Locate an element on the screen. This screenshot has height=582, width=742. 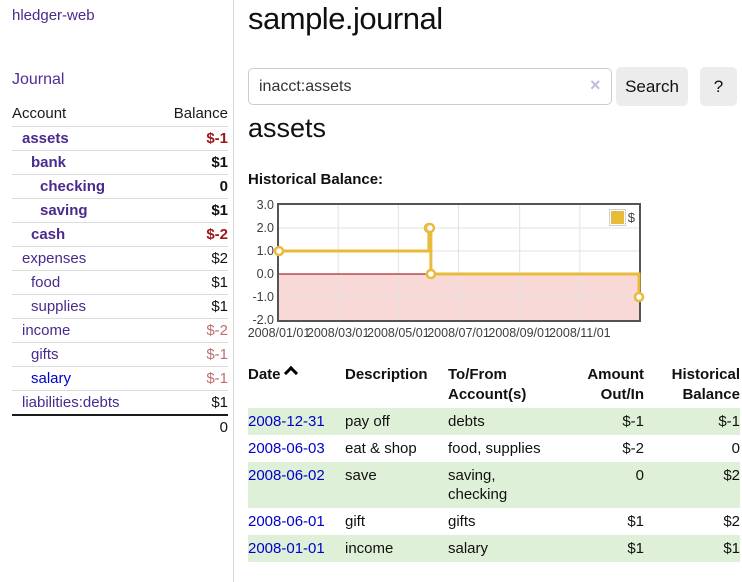
account-row: assets $-1 is located at coordinates (120, 138).